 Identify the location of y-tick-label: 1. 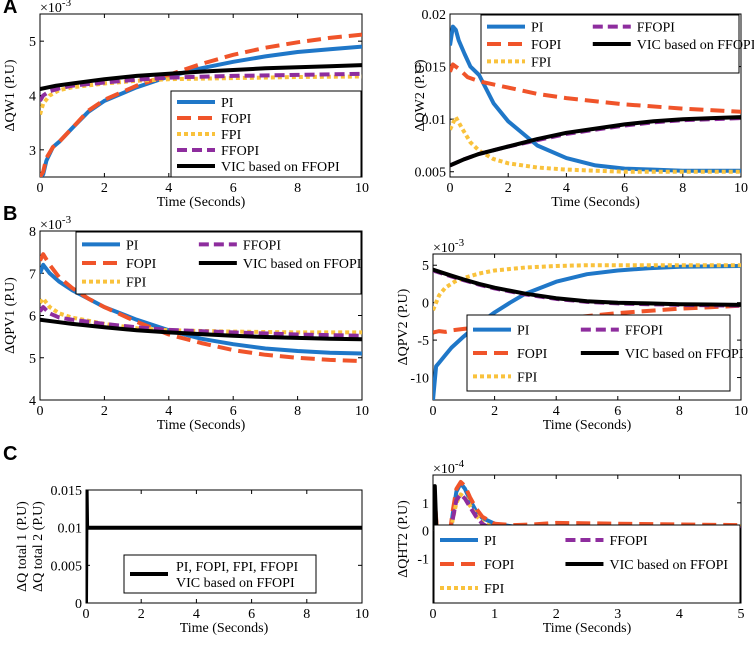
(425, 504).